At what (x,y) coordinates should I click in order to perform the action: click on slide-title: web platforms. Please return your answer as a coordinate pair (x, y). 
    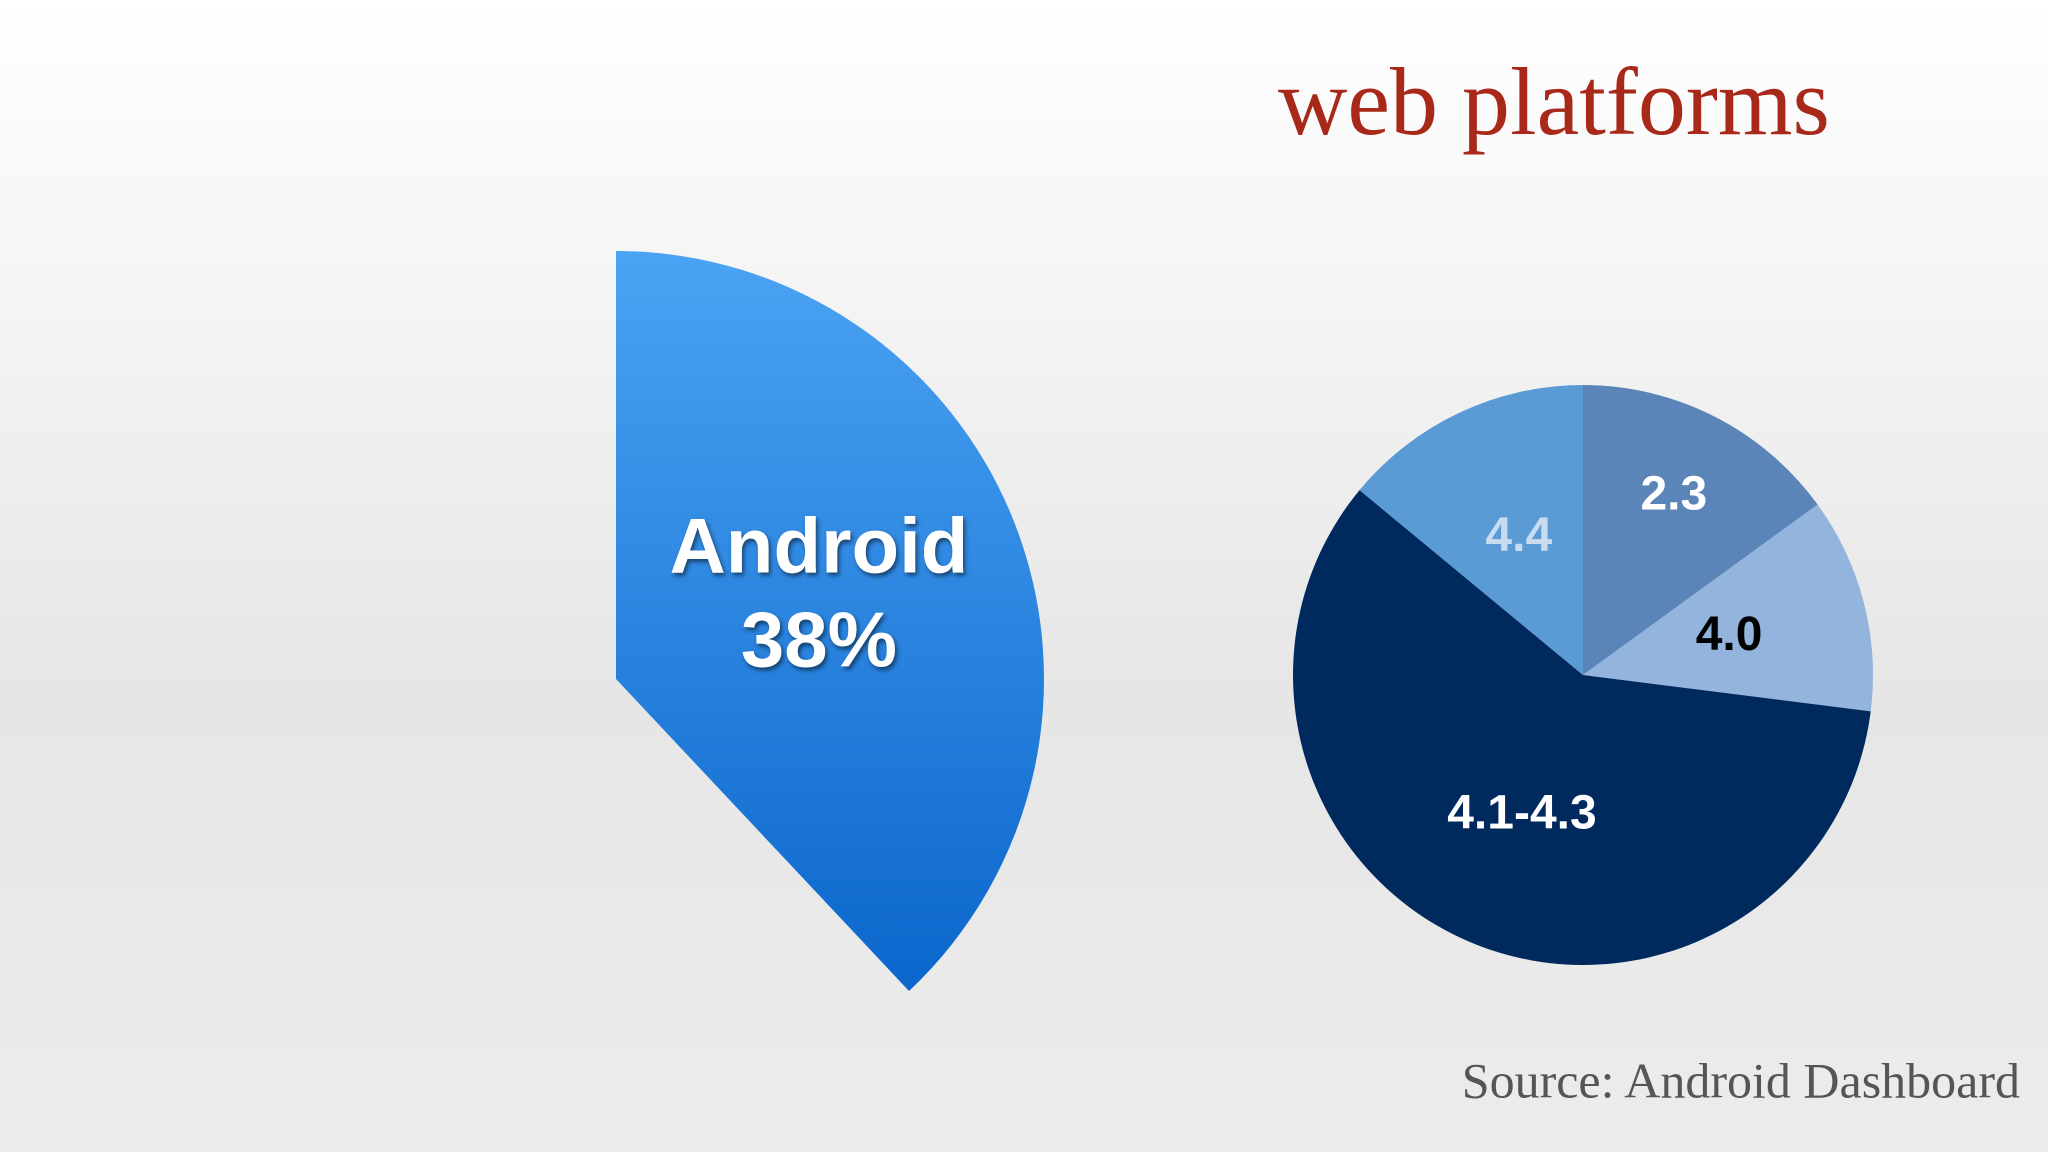
    Looking at the image, I should click on (1554, 101).